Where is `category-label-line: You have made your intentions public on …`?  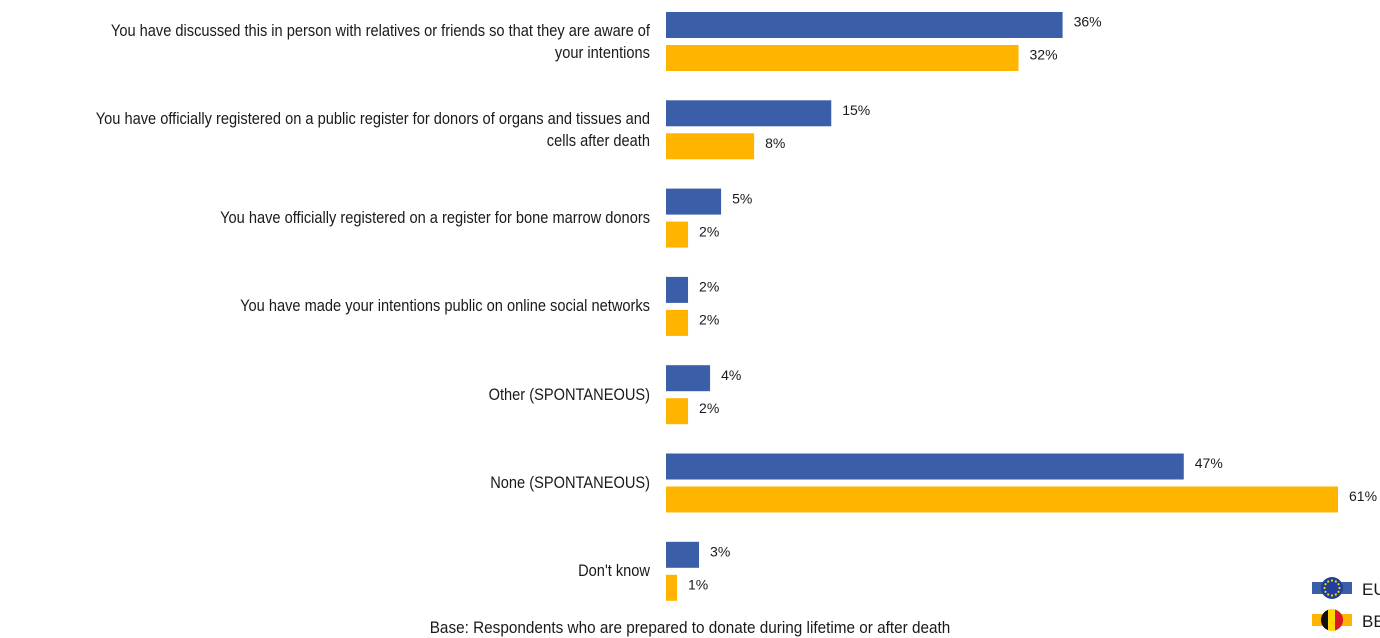 category-label-line: You have made your intentions public on … is located at coordinates (445, 306).